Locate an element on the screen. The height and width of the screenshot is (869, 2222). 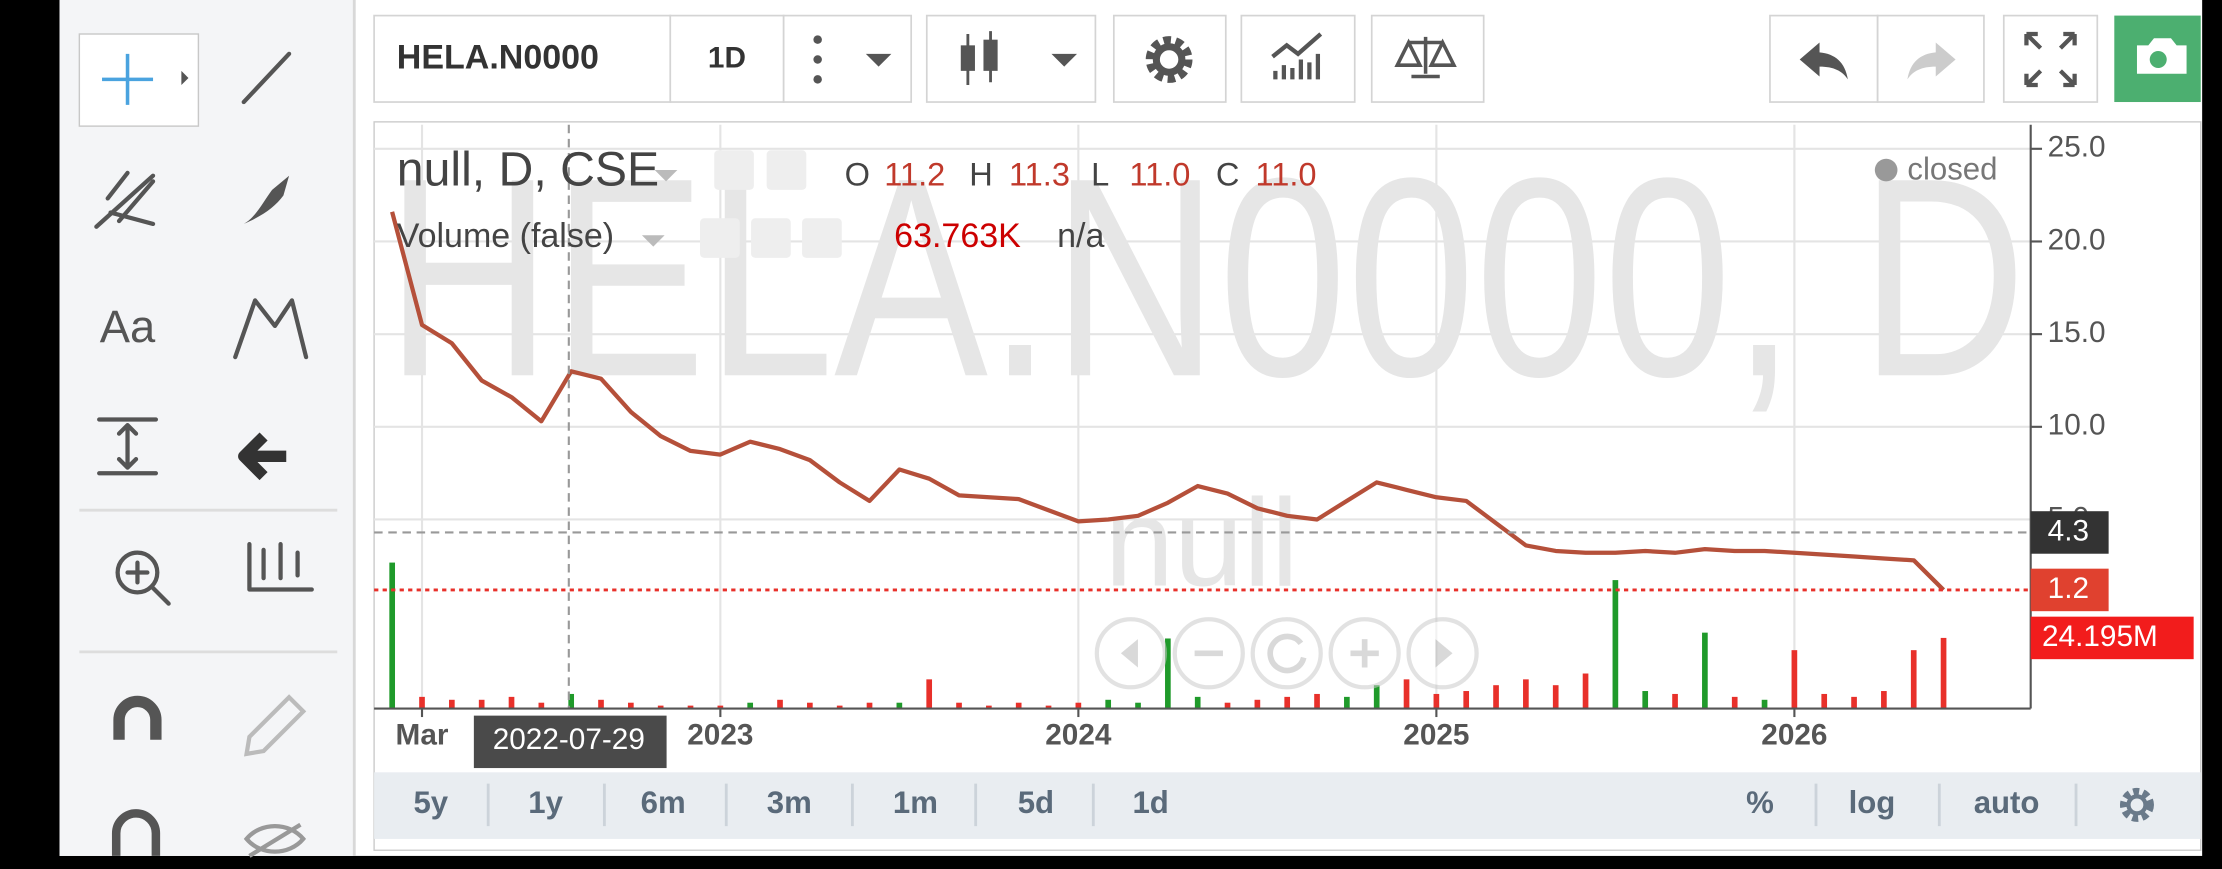
market-status: closed is located at coordinates (1952, 169).